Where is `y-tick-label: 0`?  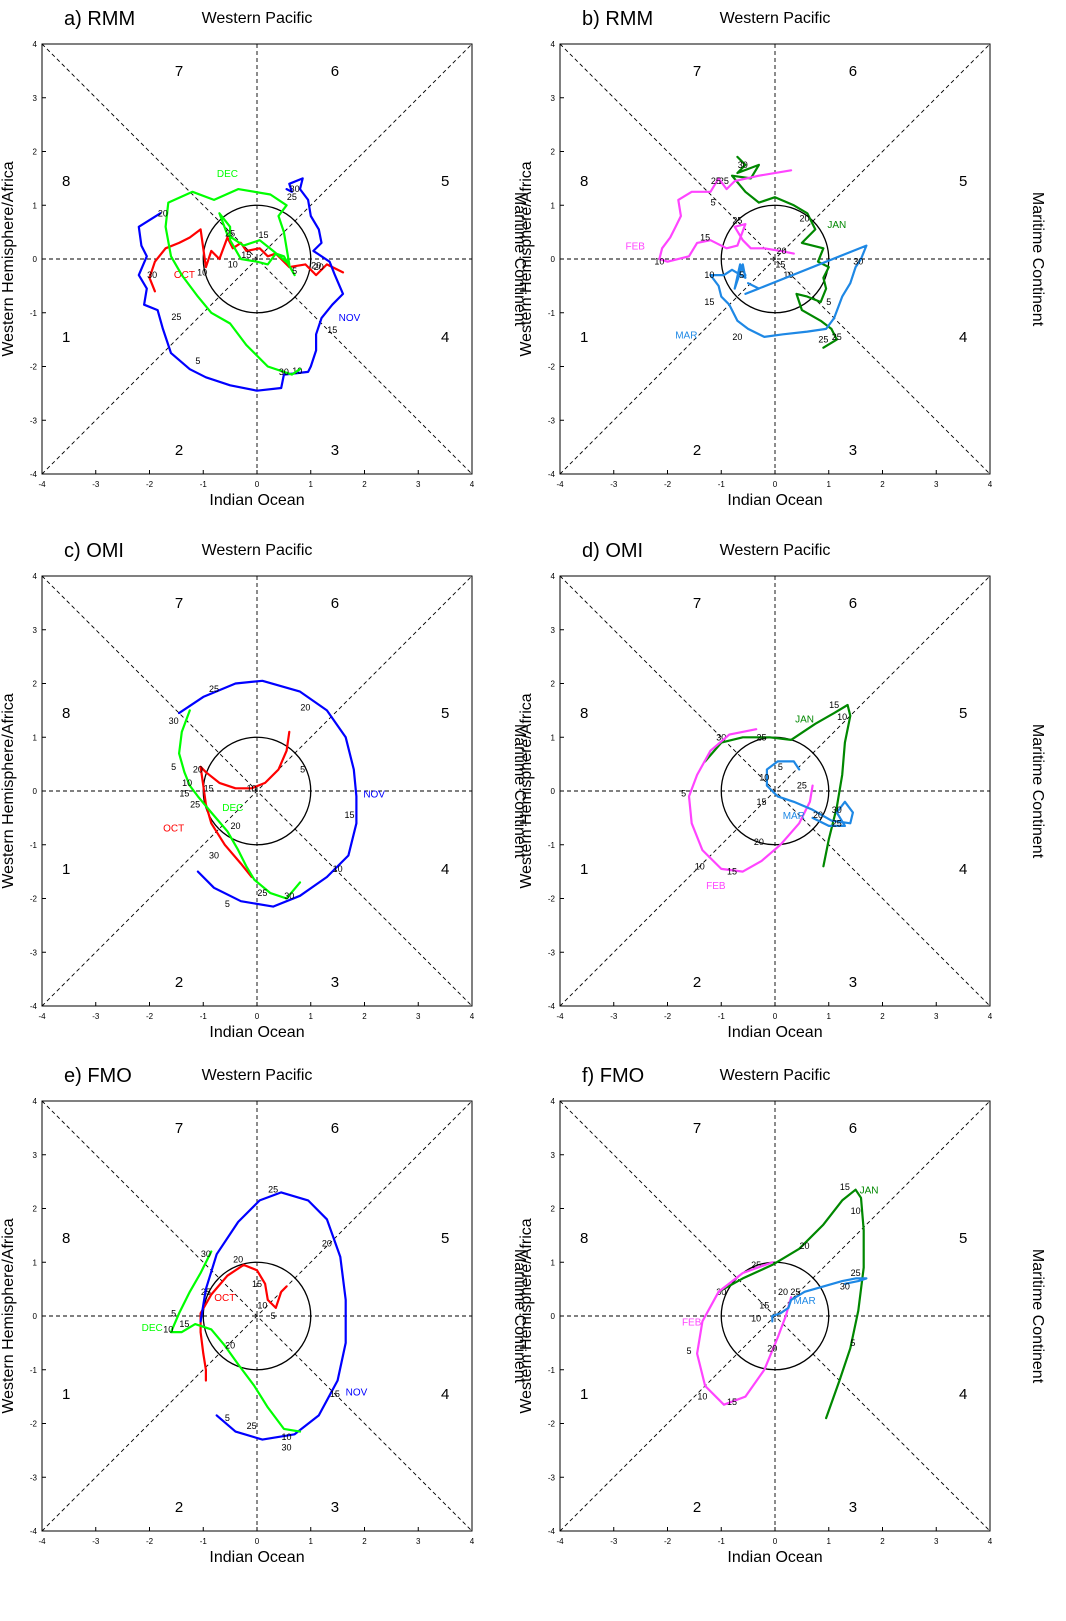 y-tick-label: 0 is located at coordinates (35, 259).